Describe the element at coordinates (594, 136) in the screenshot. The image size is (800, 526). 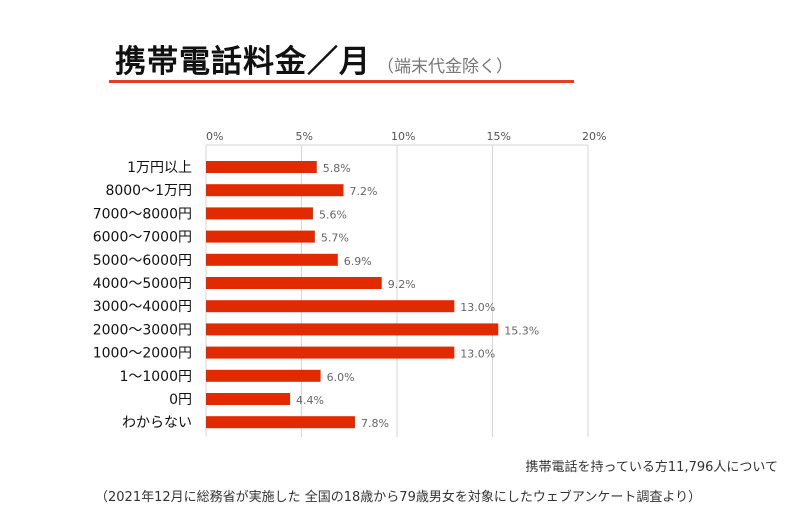
I see `x-tick-label: 20%` at that location.